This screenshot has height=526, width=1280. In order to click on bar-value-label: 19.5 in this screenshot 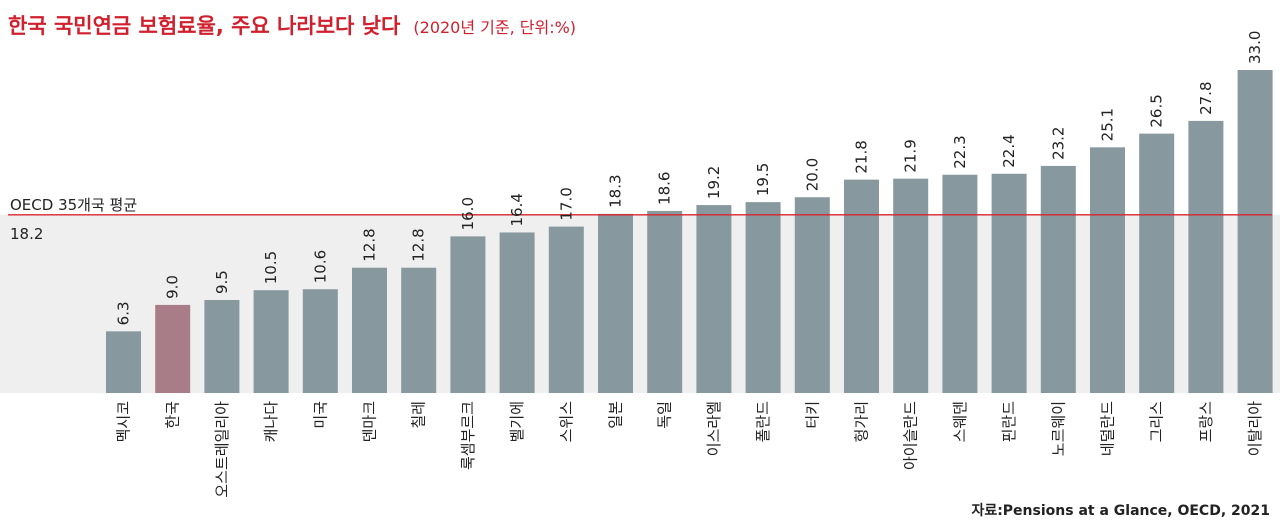, I will do `click(763, 179)`.